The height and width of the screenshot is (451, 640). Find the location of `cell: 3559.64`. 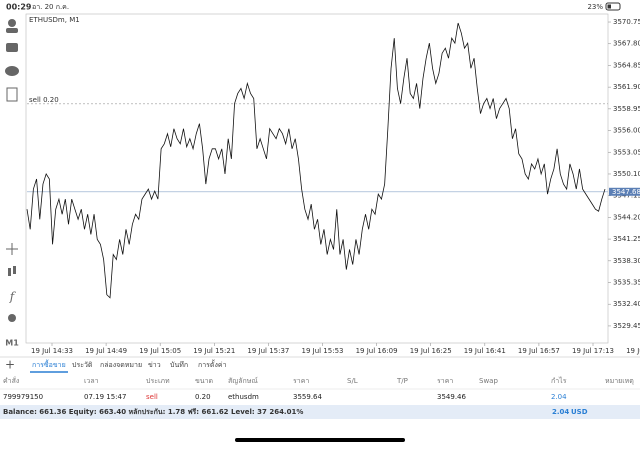

cell: 3559.64 is located at coordinates (307, 397).